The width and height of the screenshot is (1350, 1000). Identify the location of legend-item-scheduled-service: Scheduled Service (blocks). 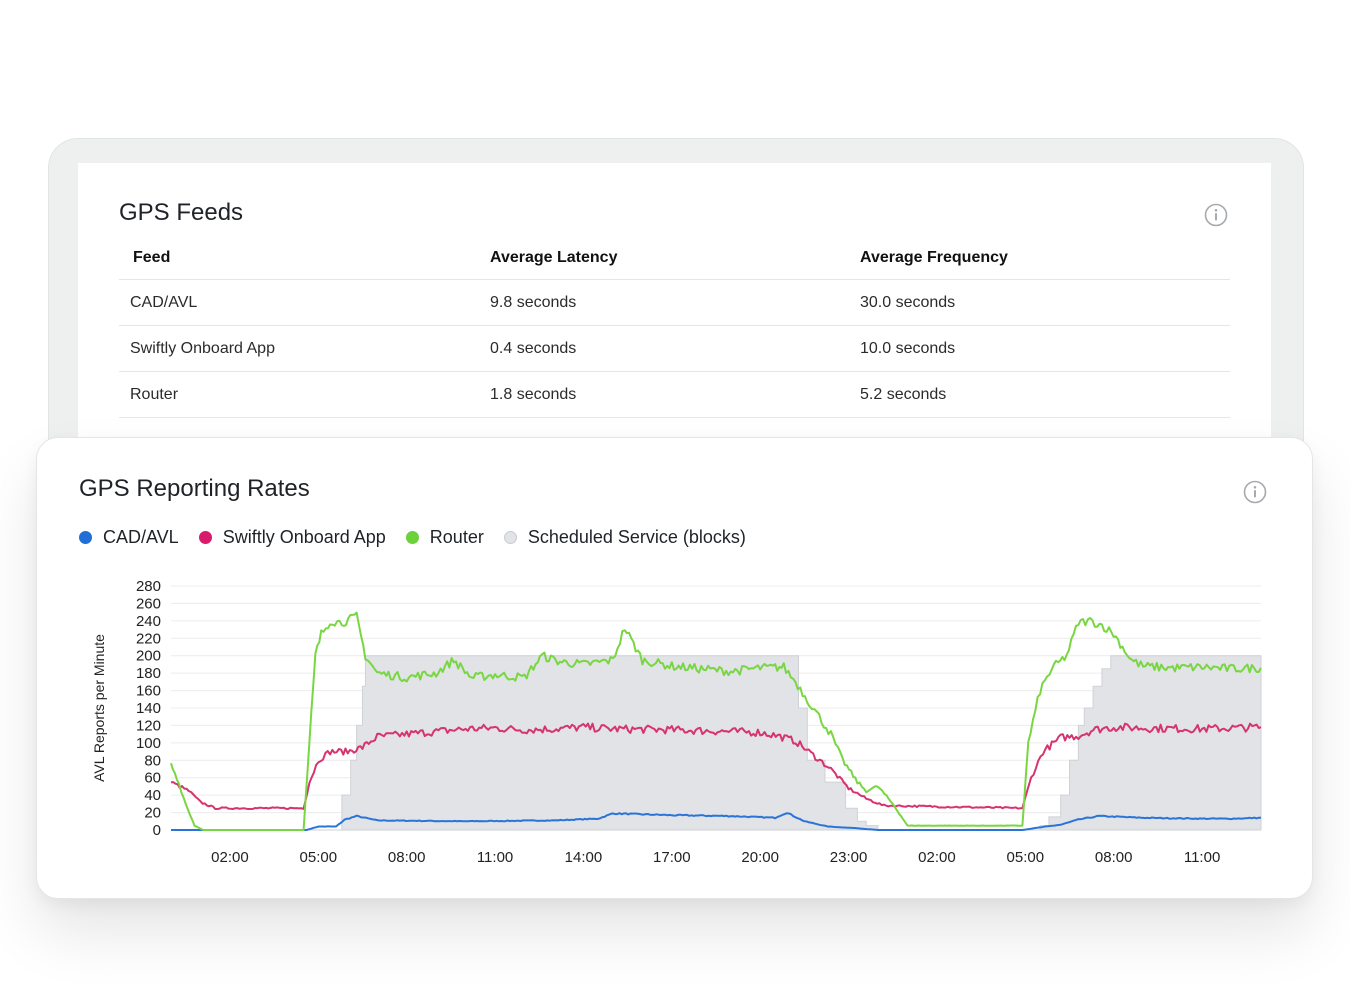
(624, 537).